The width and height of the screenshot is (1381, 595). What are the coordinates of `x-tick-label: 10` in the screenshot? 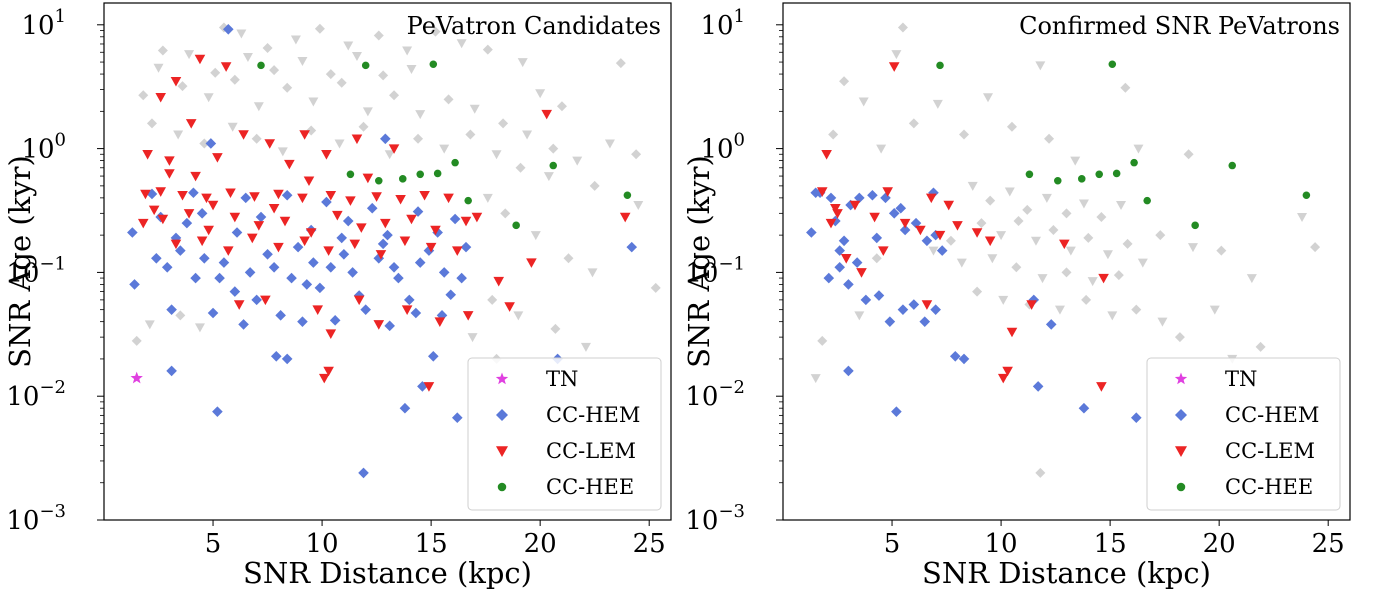 It's located at (1001, 544).